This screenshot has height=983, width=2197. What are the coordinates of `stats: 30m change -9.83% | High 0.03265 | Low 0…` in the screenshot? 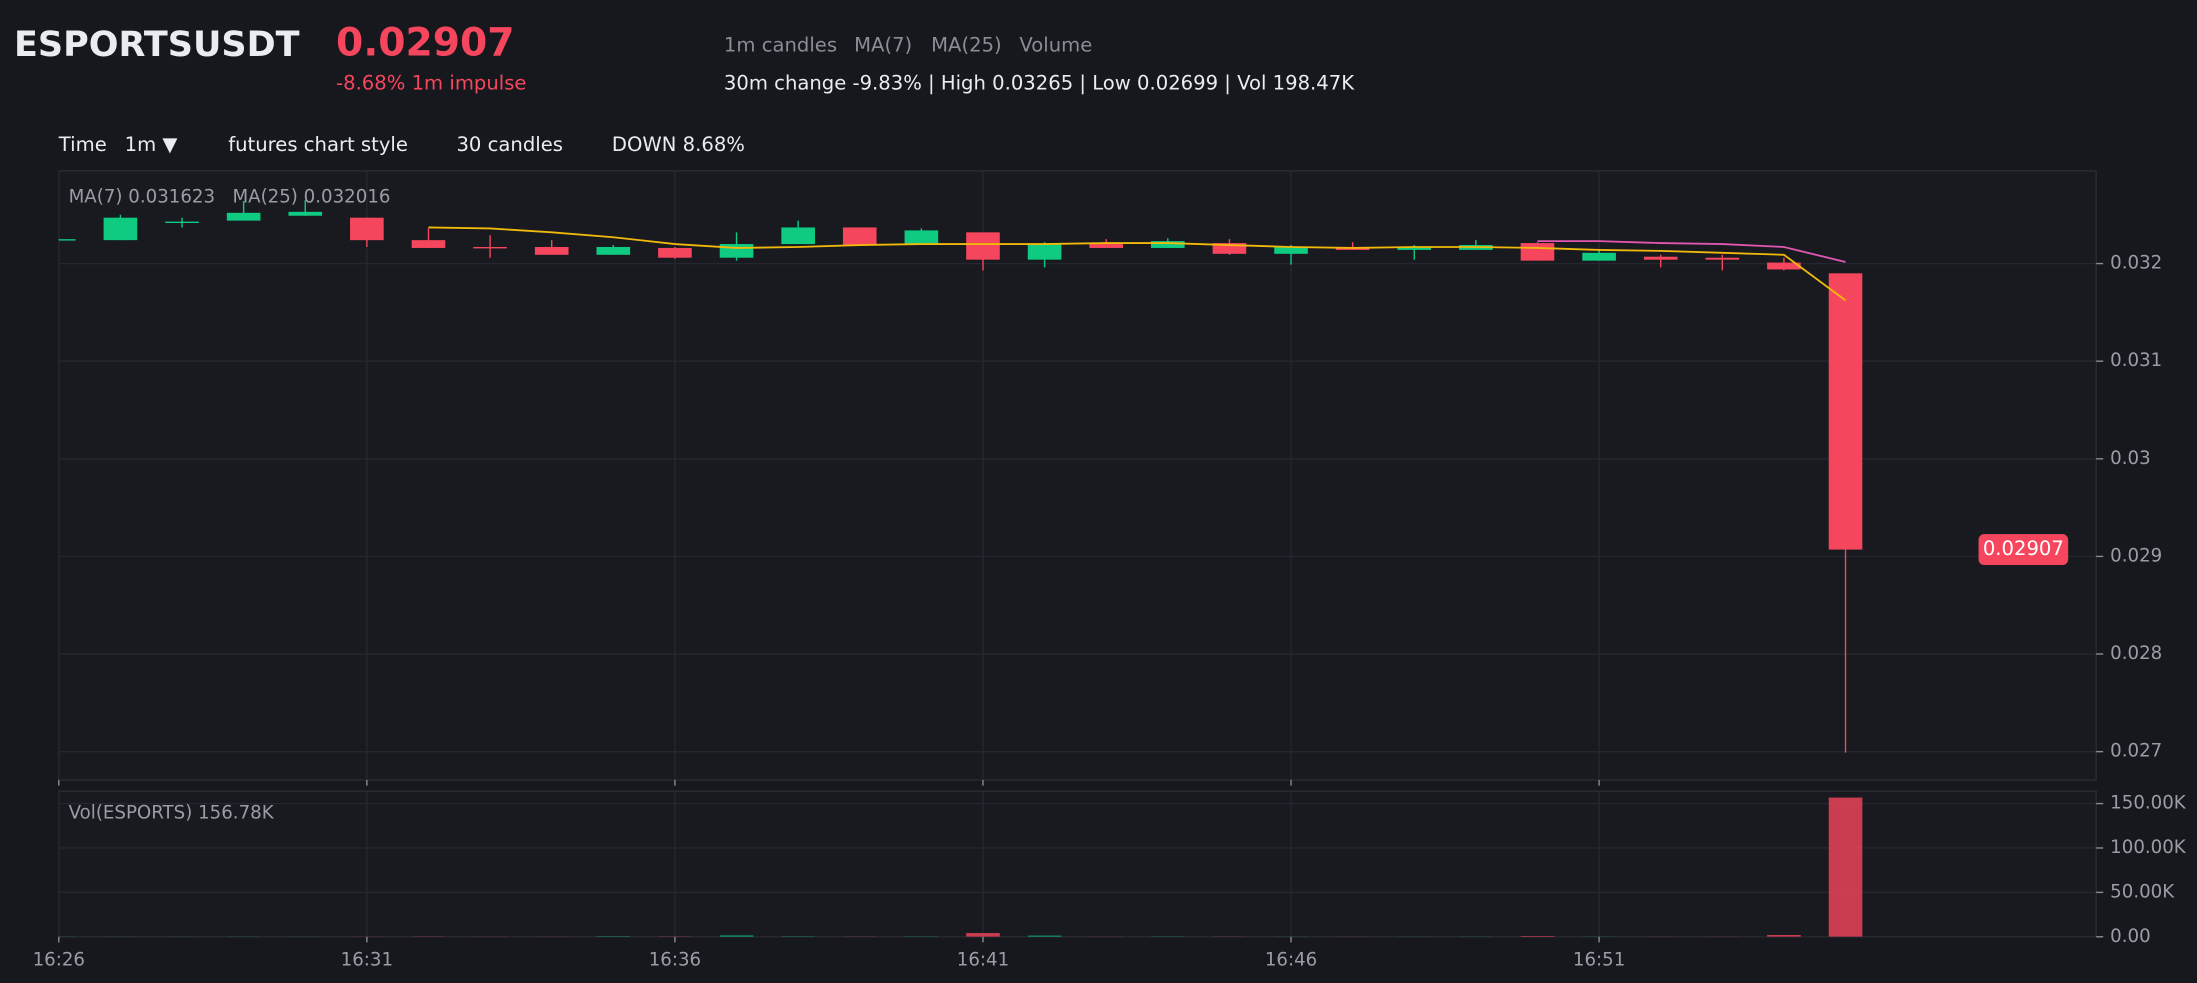 It's located at (1039, 83).